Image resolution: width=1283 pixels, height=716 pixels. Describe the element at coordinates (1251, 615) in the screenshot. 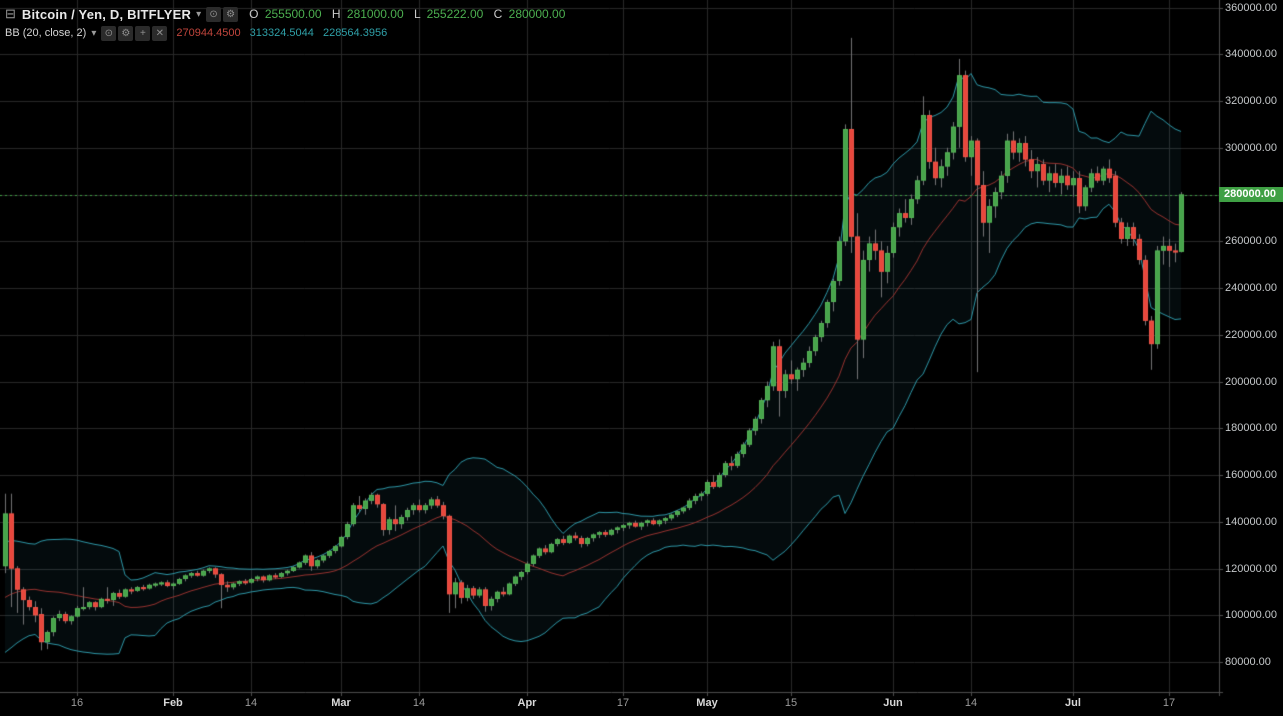

I see `price-axis-label: 100000.00` at that location.